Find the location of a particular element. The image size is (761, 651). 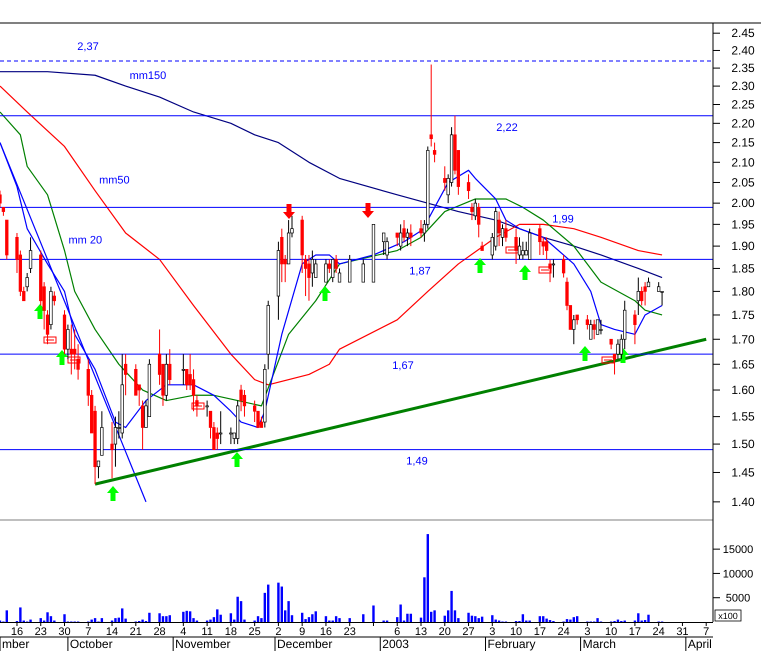

series-label: mm150 is located at coordinates (148, 76).